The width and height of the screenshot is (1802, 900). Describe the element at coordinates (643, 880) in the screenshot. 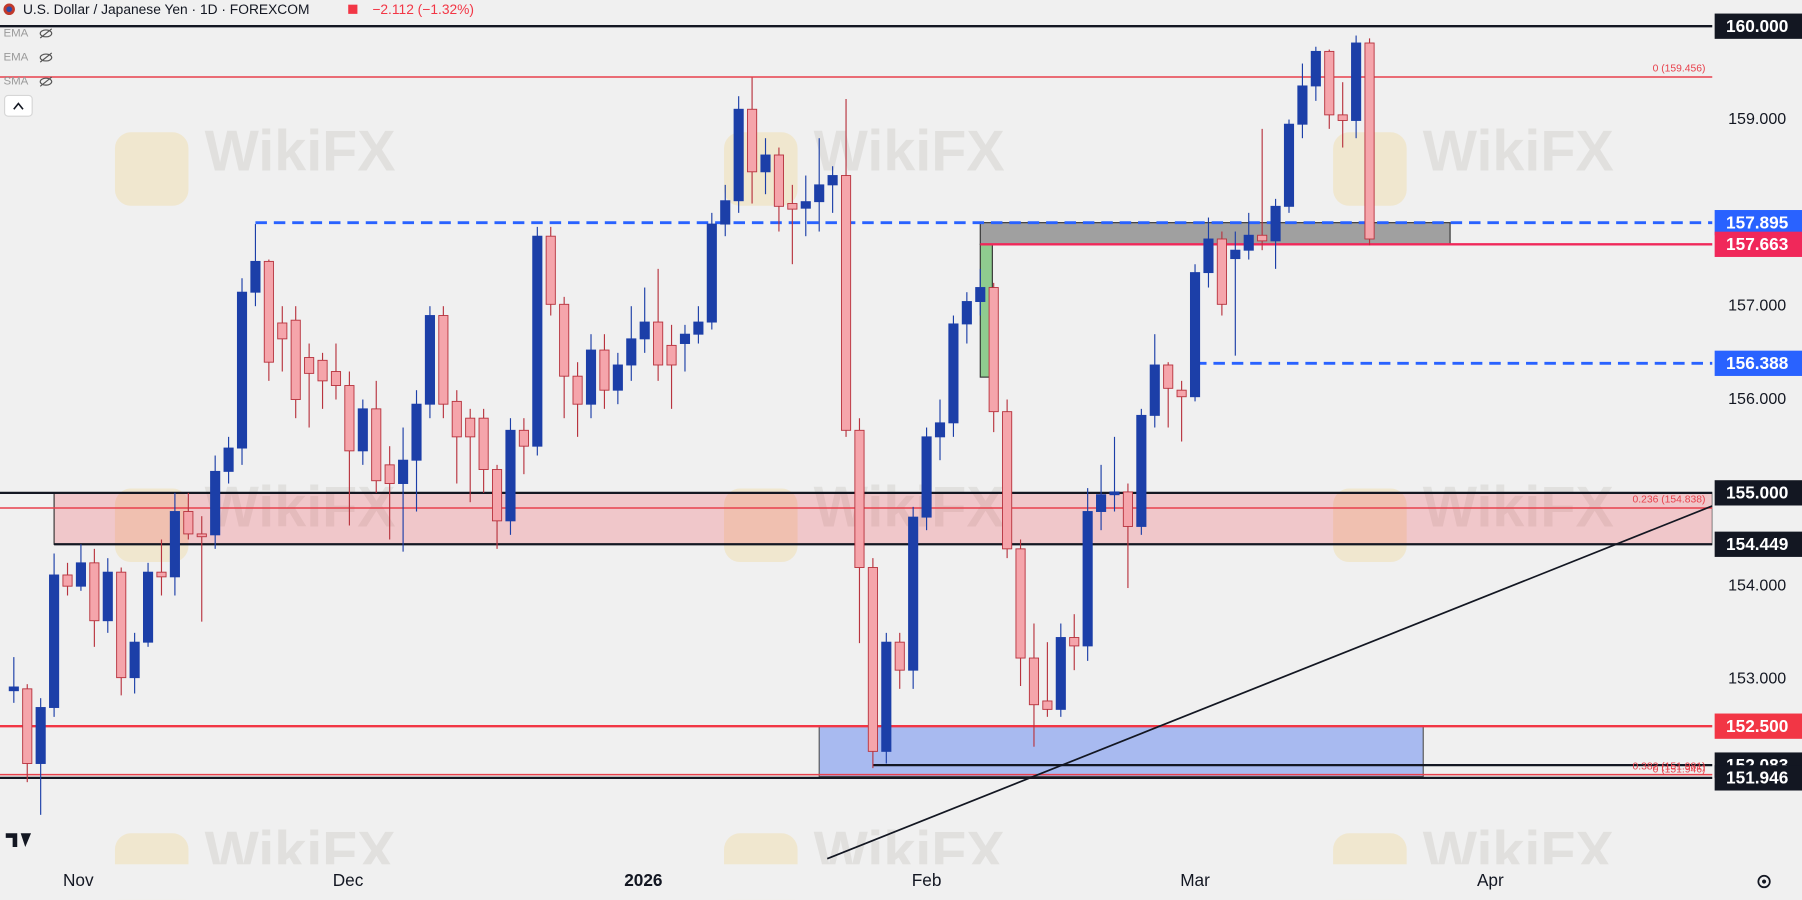

I see `x-tick-label: 2026` at that location.